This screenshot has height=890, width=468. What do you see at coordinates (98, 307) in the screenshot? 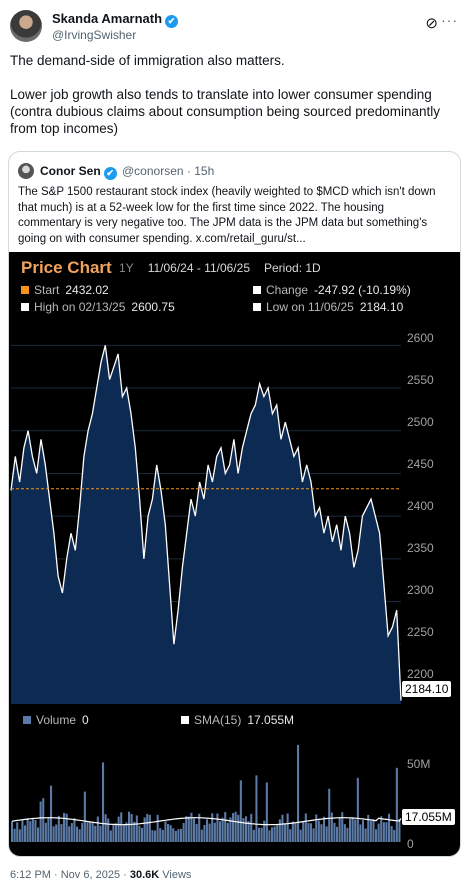
I see `stat-high: High on 02/13/25 2600.75` at bounding box center [98, 307].